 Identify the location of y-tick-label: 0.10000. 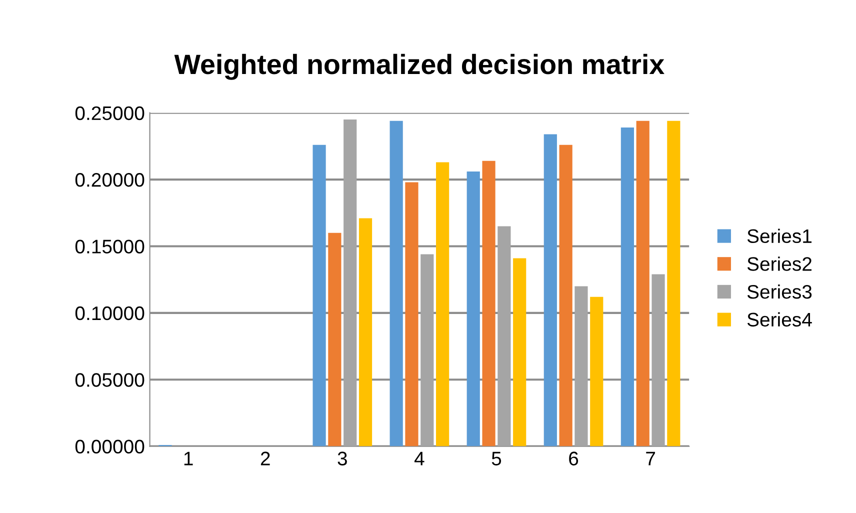
(109, 313).